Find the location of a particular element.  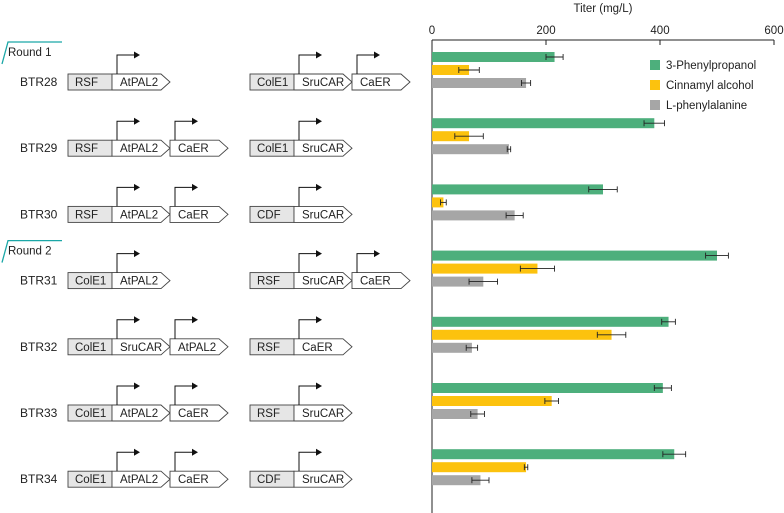

strain-label: BTR32 is located at coordinates (39, 347).